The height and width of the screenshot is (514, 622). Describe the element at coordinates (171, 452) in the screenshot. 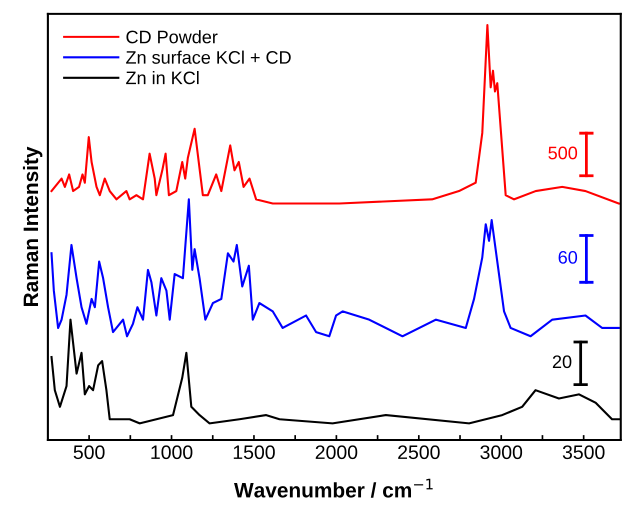

I see `x-tick-label: 1000` at that location.